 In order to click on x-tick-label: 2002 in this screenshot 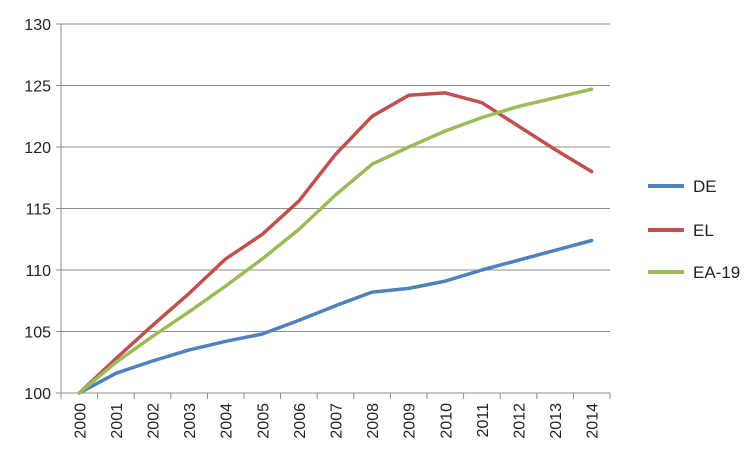, I will do `click(154, 421)`.